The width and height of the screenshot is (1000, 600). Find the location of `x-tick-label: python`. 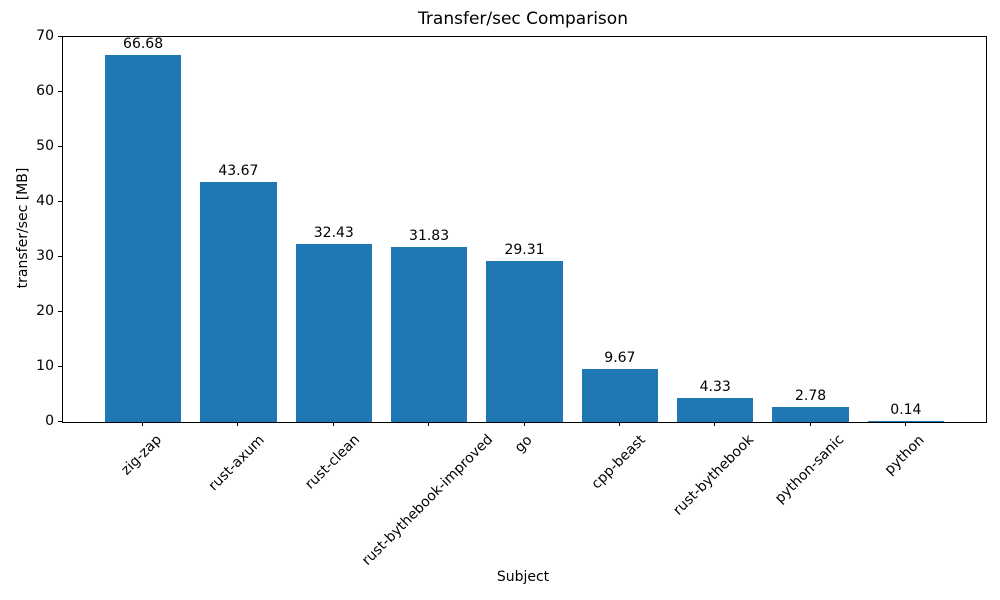

x-tick-label: python is located at coordinates (904, 454).